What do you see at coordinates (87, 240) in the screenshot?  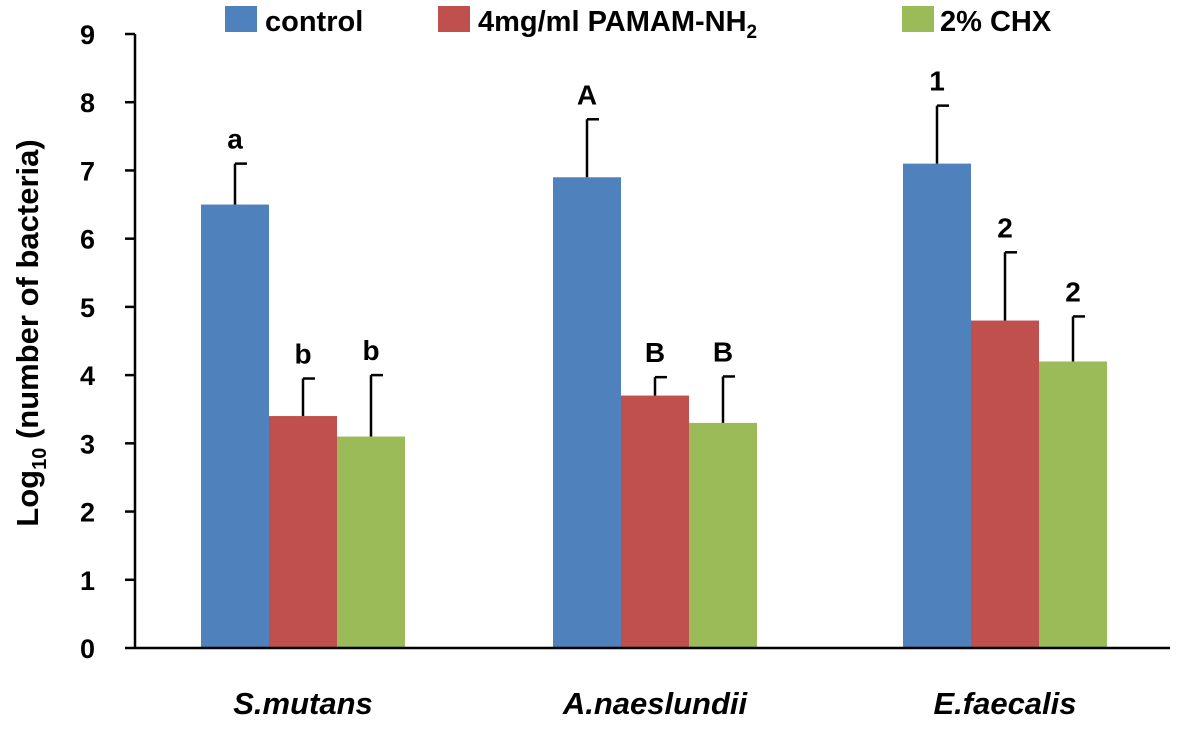 I see `y-tick-label: 6` at bounding box center [87, 240].